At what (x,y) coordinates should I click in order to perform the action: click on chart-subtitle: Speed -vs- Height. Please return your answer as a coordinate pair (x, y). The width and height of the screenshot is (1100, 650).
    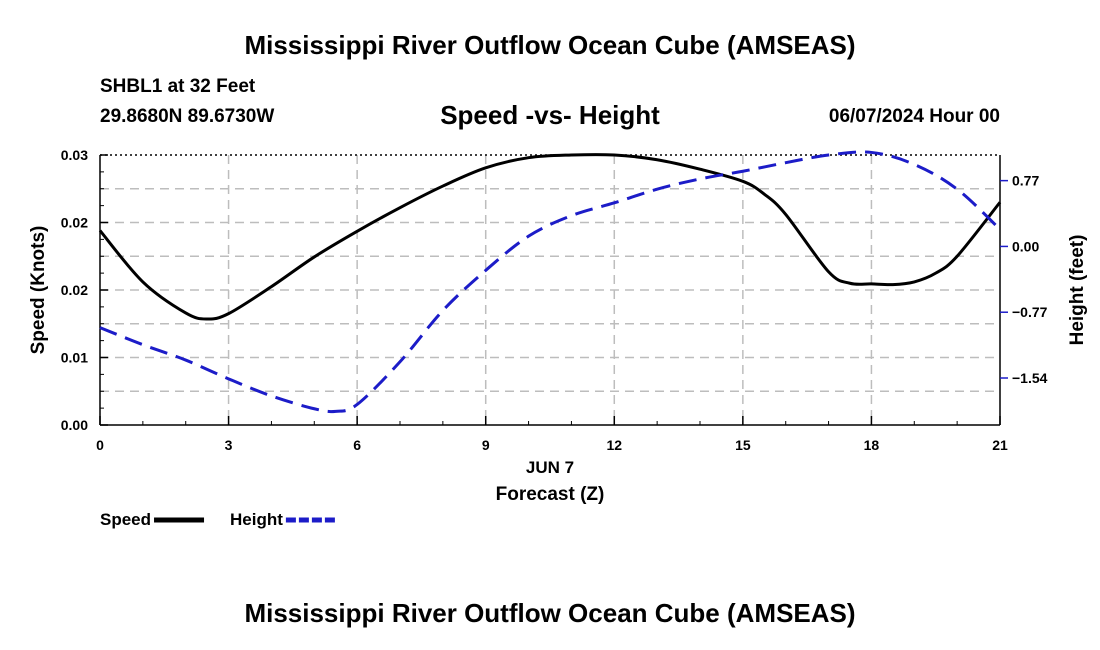
    Looking at the image, I should click on (550, 115).